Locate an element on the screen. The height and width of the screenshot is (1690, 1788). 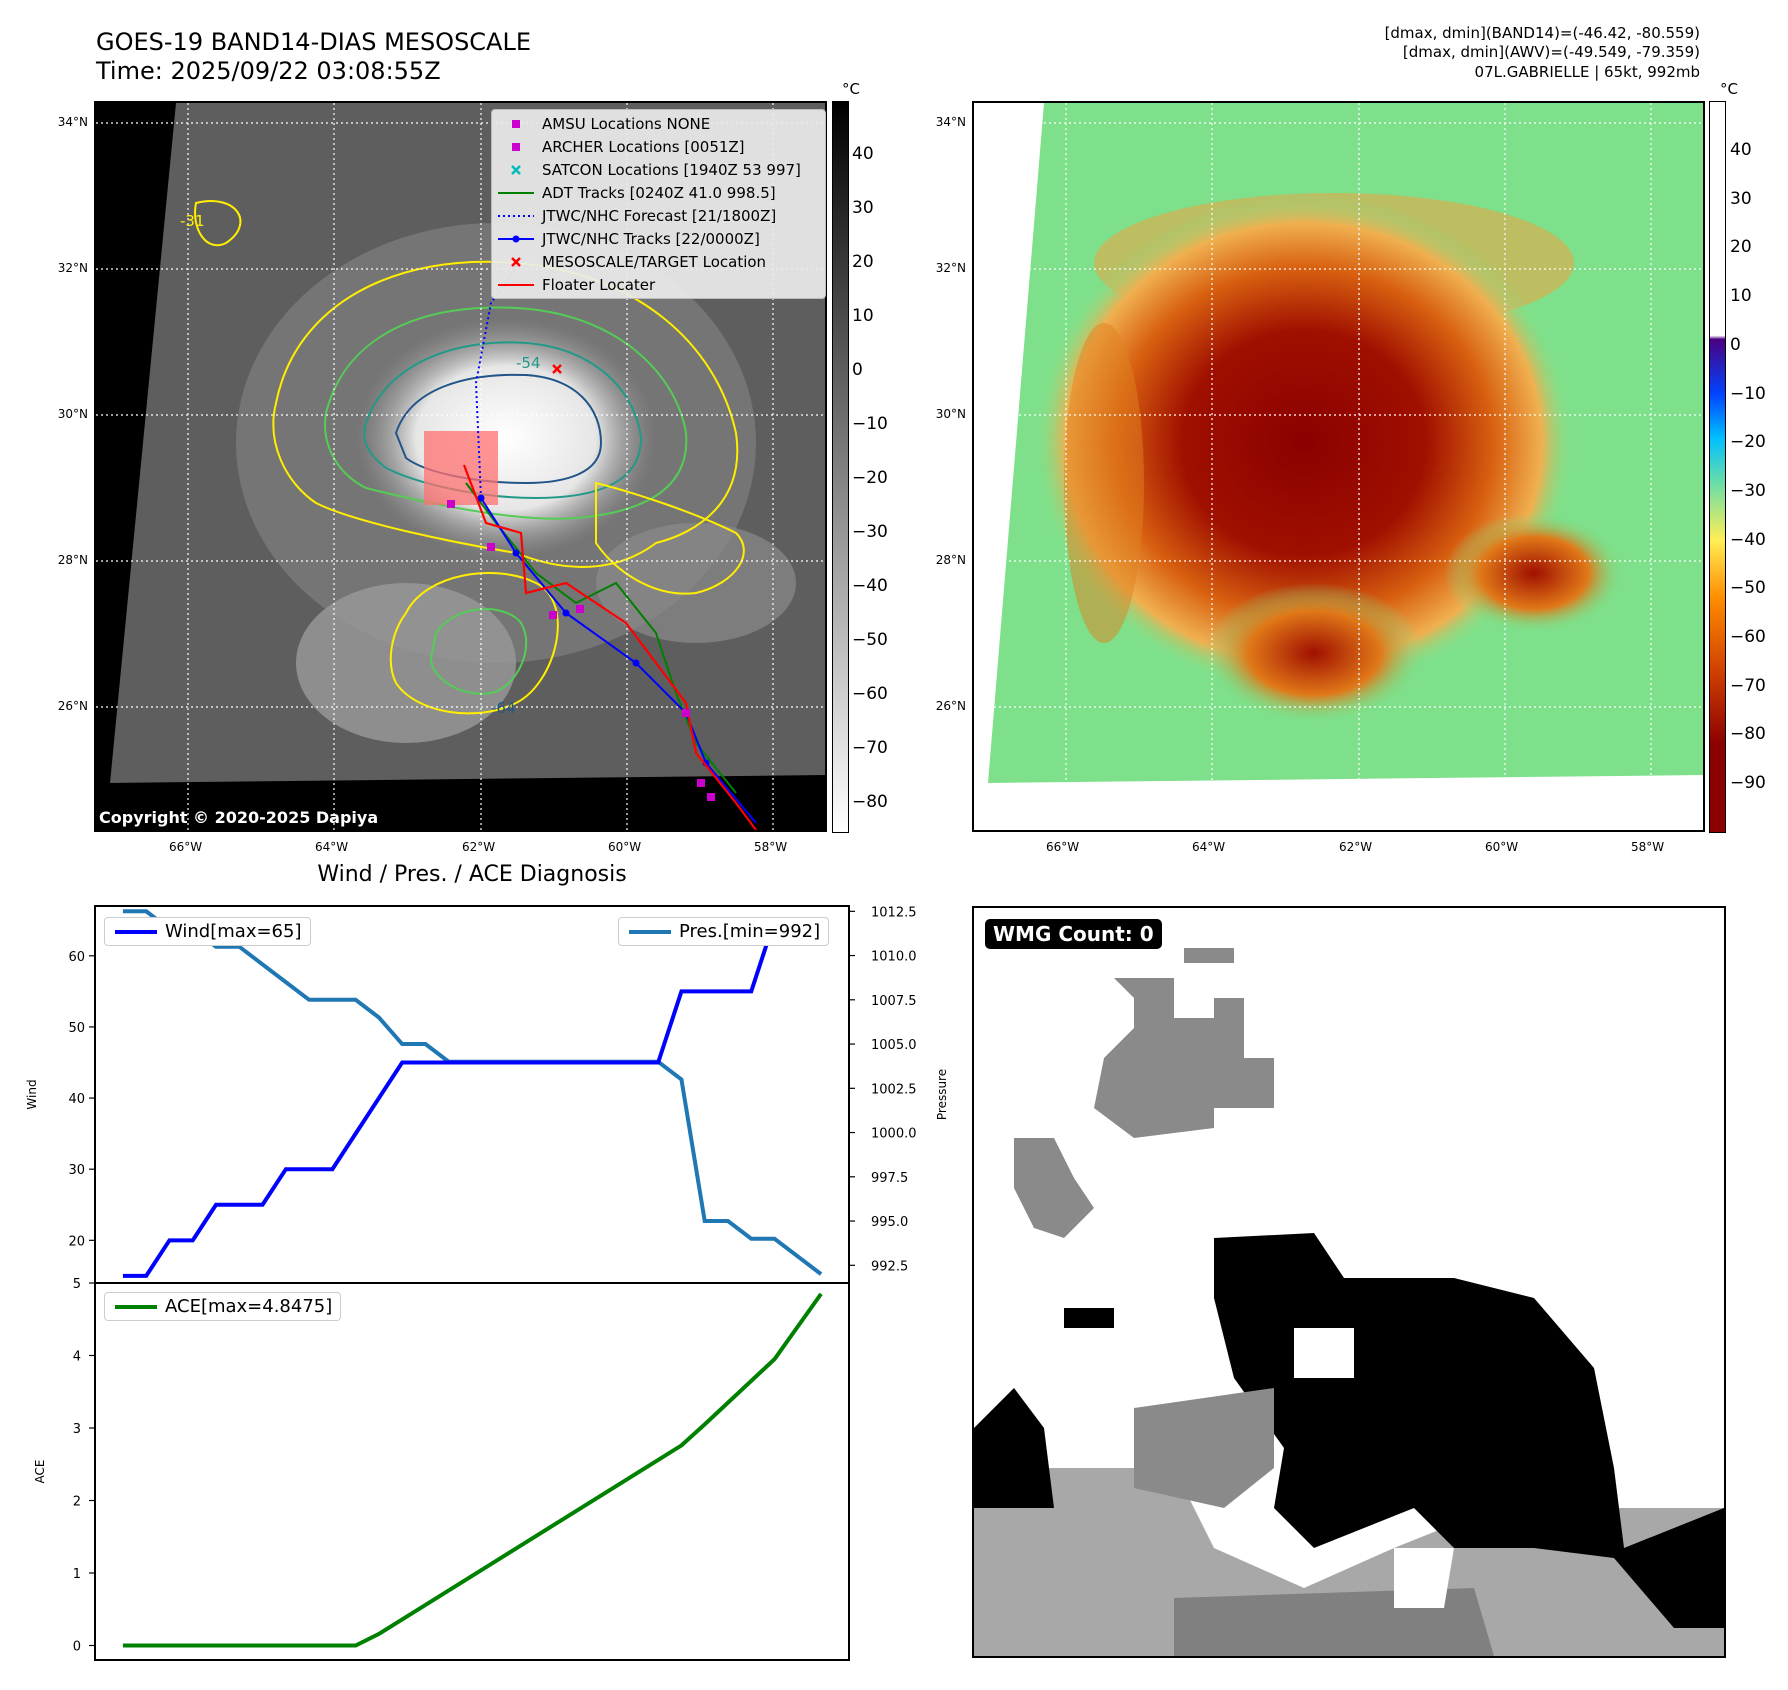
wind-series-line is located at coordinates (472, 1098).